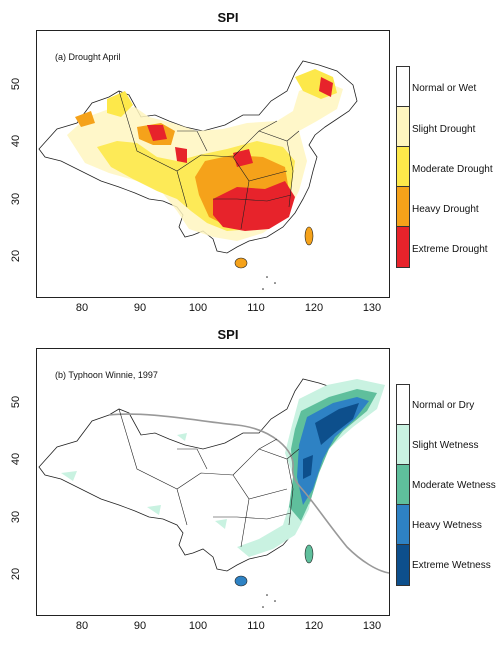 The height and width of the screenshot is (647, 500). What do you see at coordinates (445, 445) in the screenshot?
I see `legend-label: Slight Wetness` at bounding box center [445, 445].